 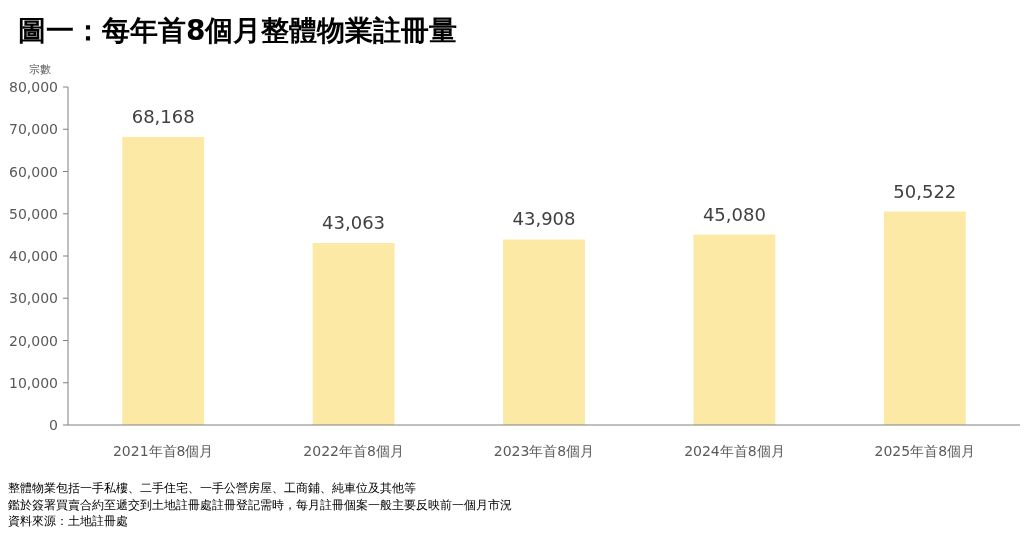 What do you see at coordinates (163, 116) in the screenshot?
I see `data-label: 68,168` at bounding box center [163, 116].